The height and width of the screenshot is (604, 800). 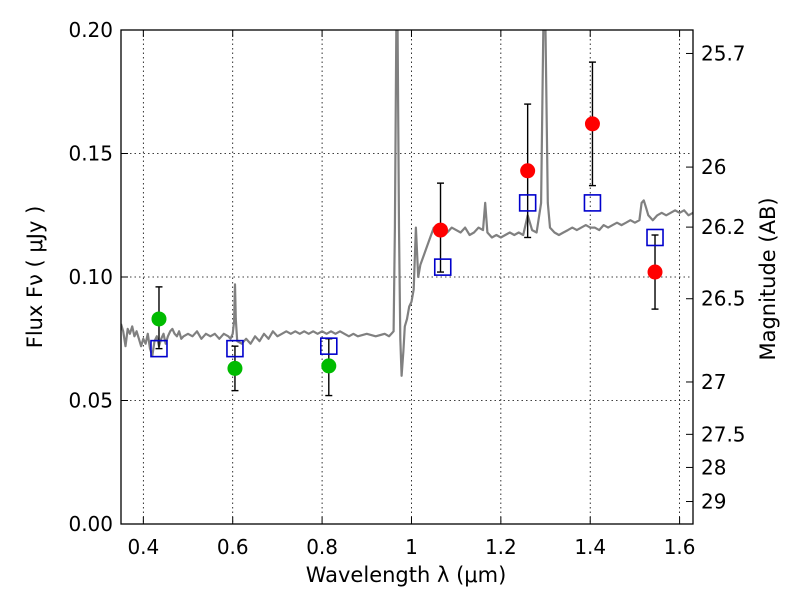 What do you see at coordinates (501, 547) in the screenshot?
I see `x-tick-label: 1.2` at bounding box center [501, 547].